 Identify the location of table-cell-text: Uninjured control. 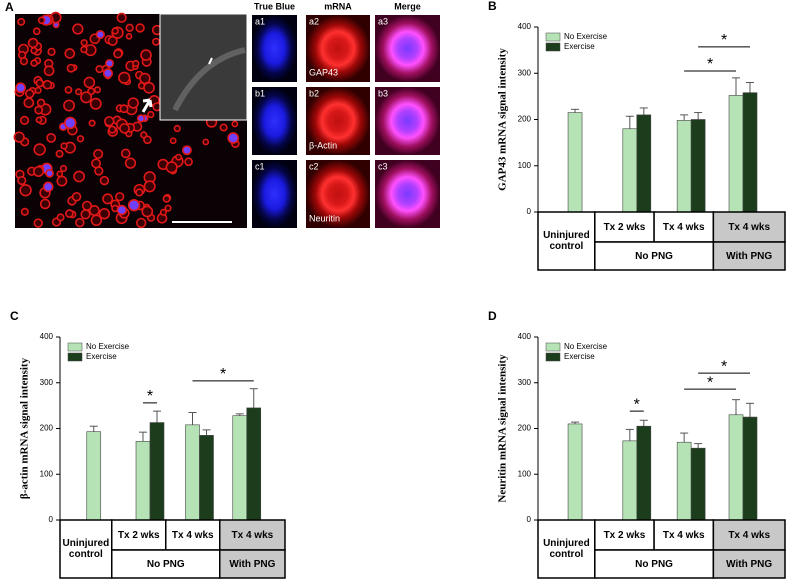
(566, 549).